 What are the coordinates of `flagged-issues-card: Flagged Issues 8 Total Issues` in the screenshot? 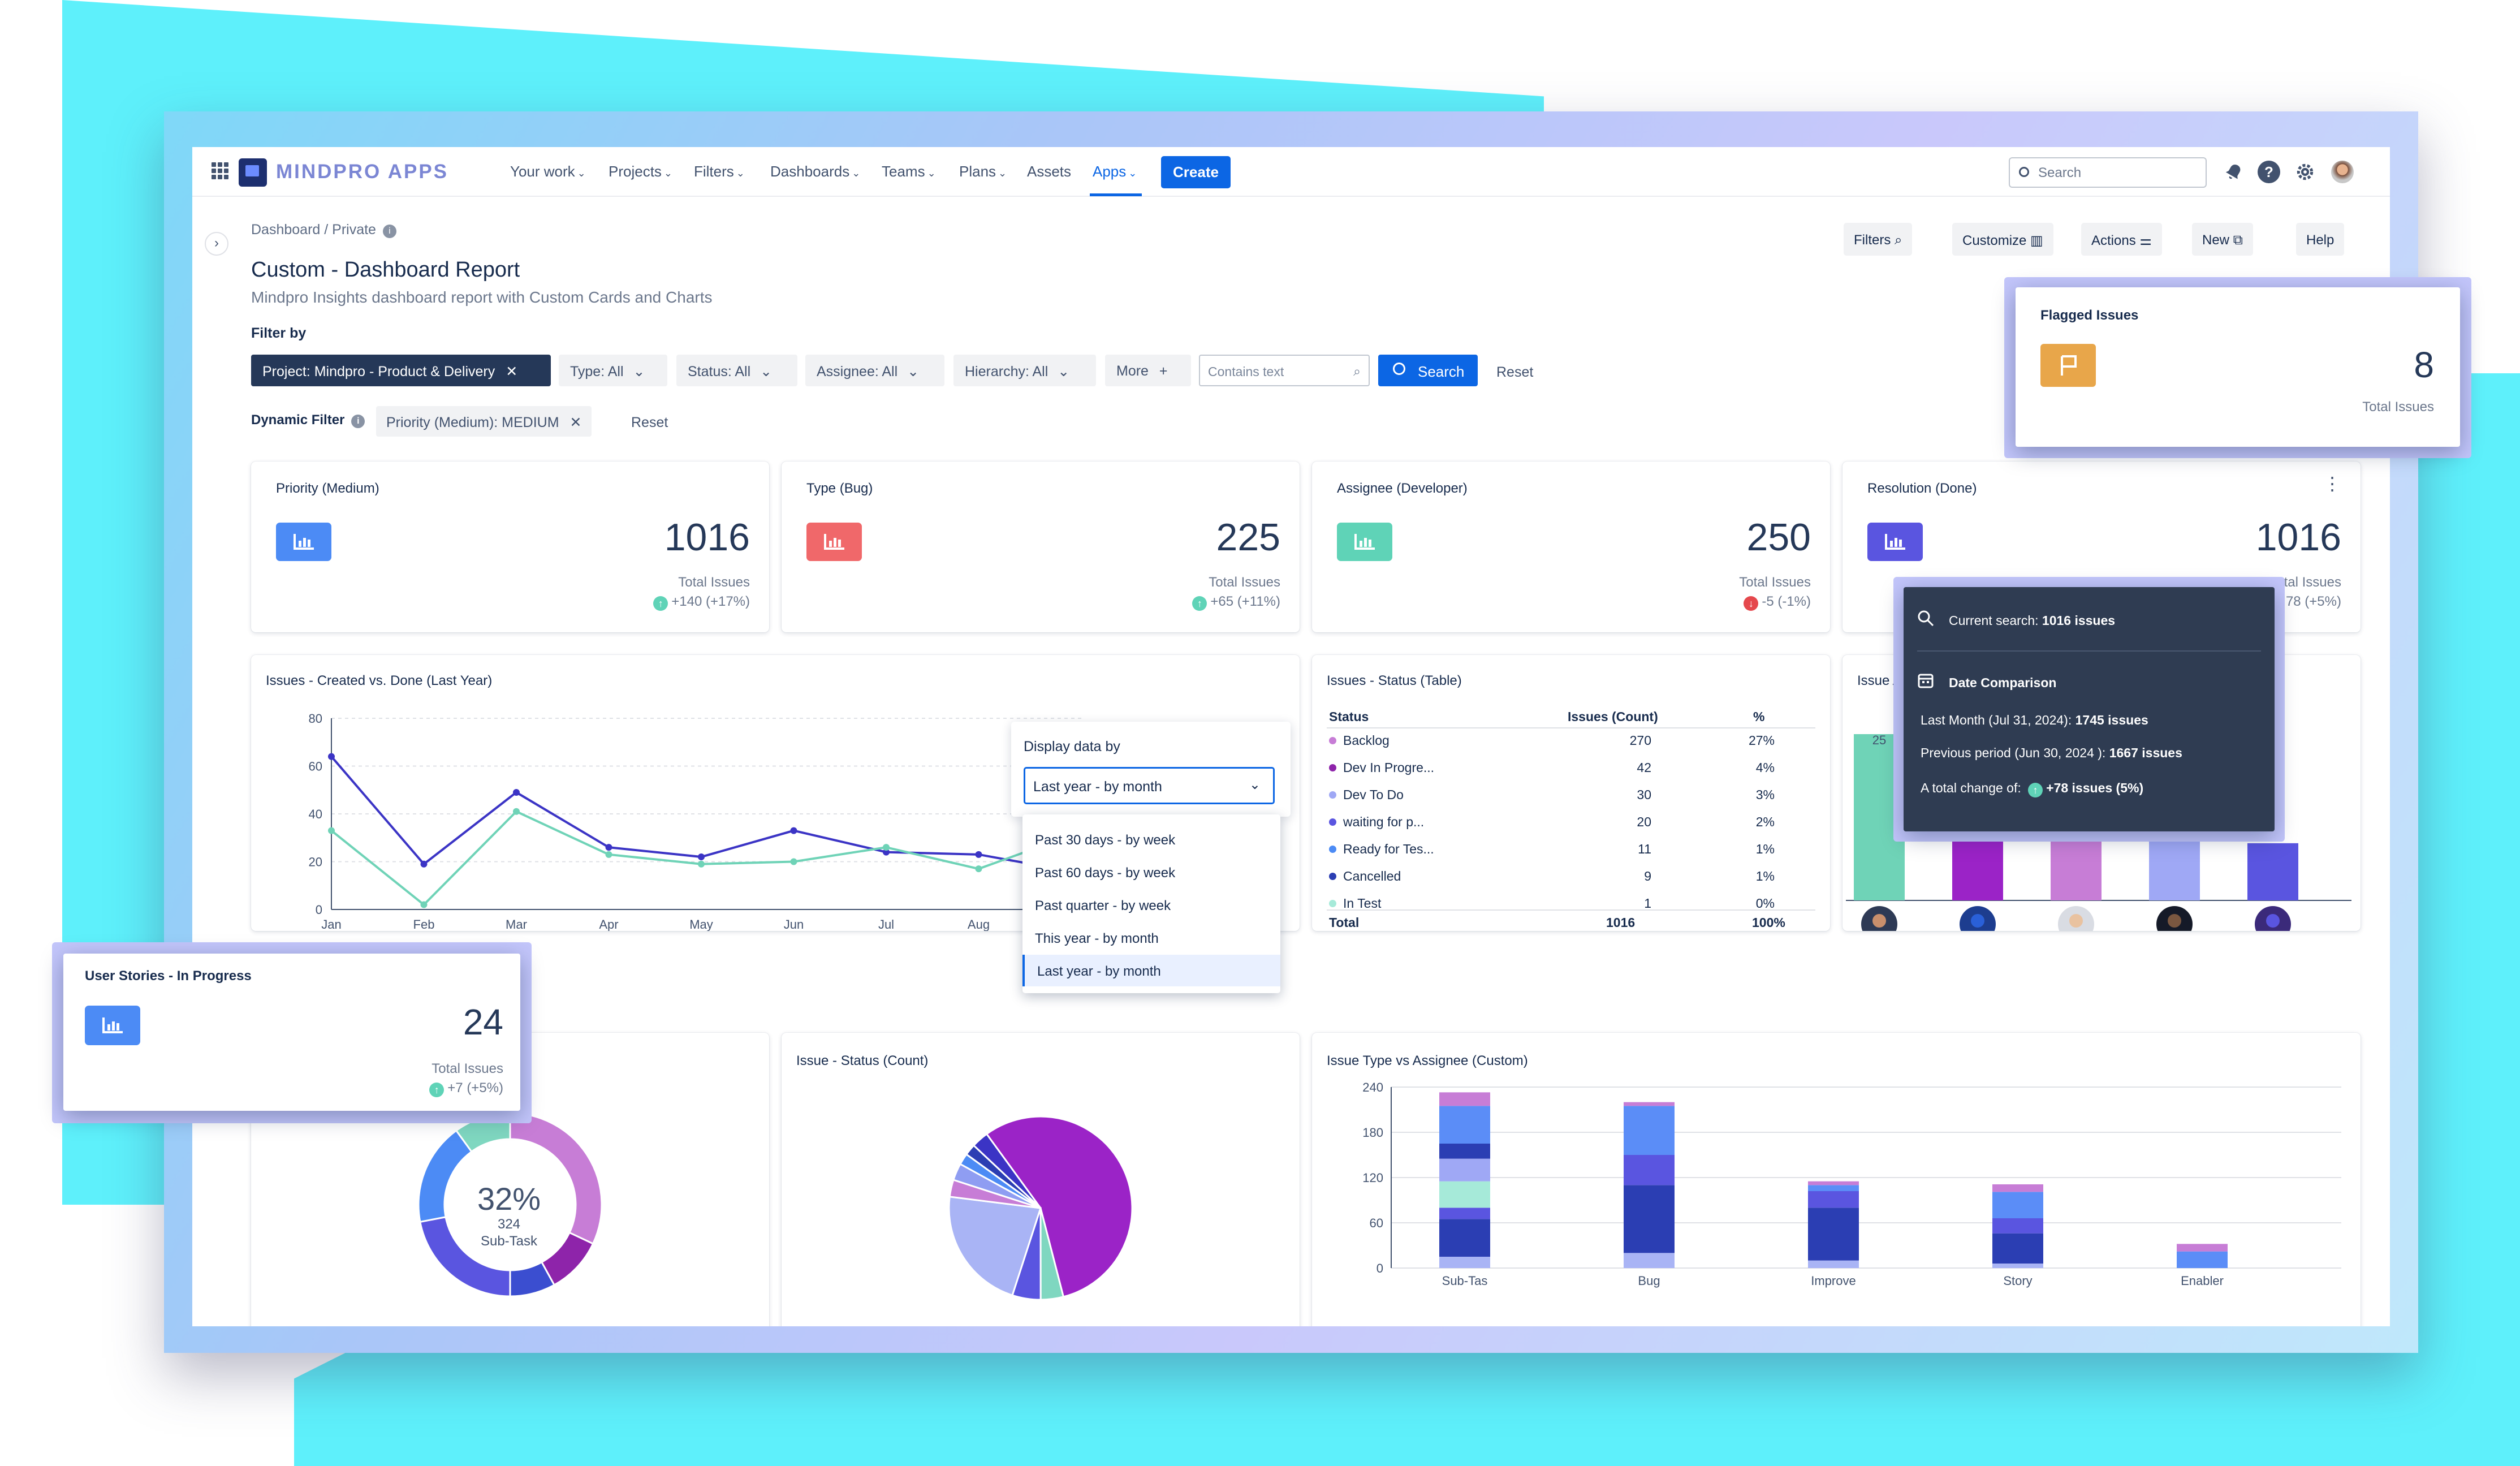 It's located at (2238, 367).